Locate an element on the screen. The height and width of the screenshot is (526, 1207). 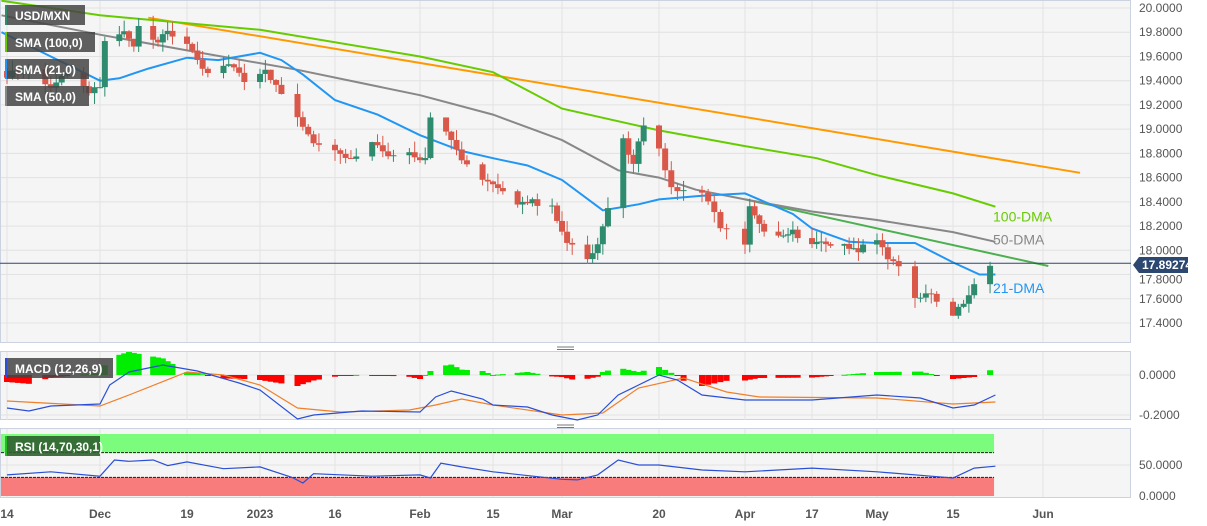
legend-rsi: RSI (14,70,30,1) is located at coordinates (54, 446).